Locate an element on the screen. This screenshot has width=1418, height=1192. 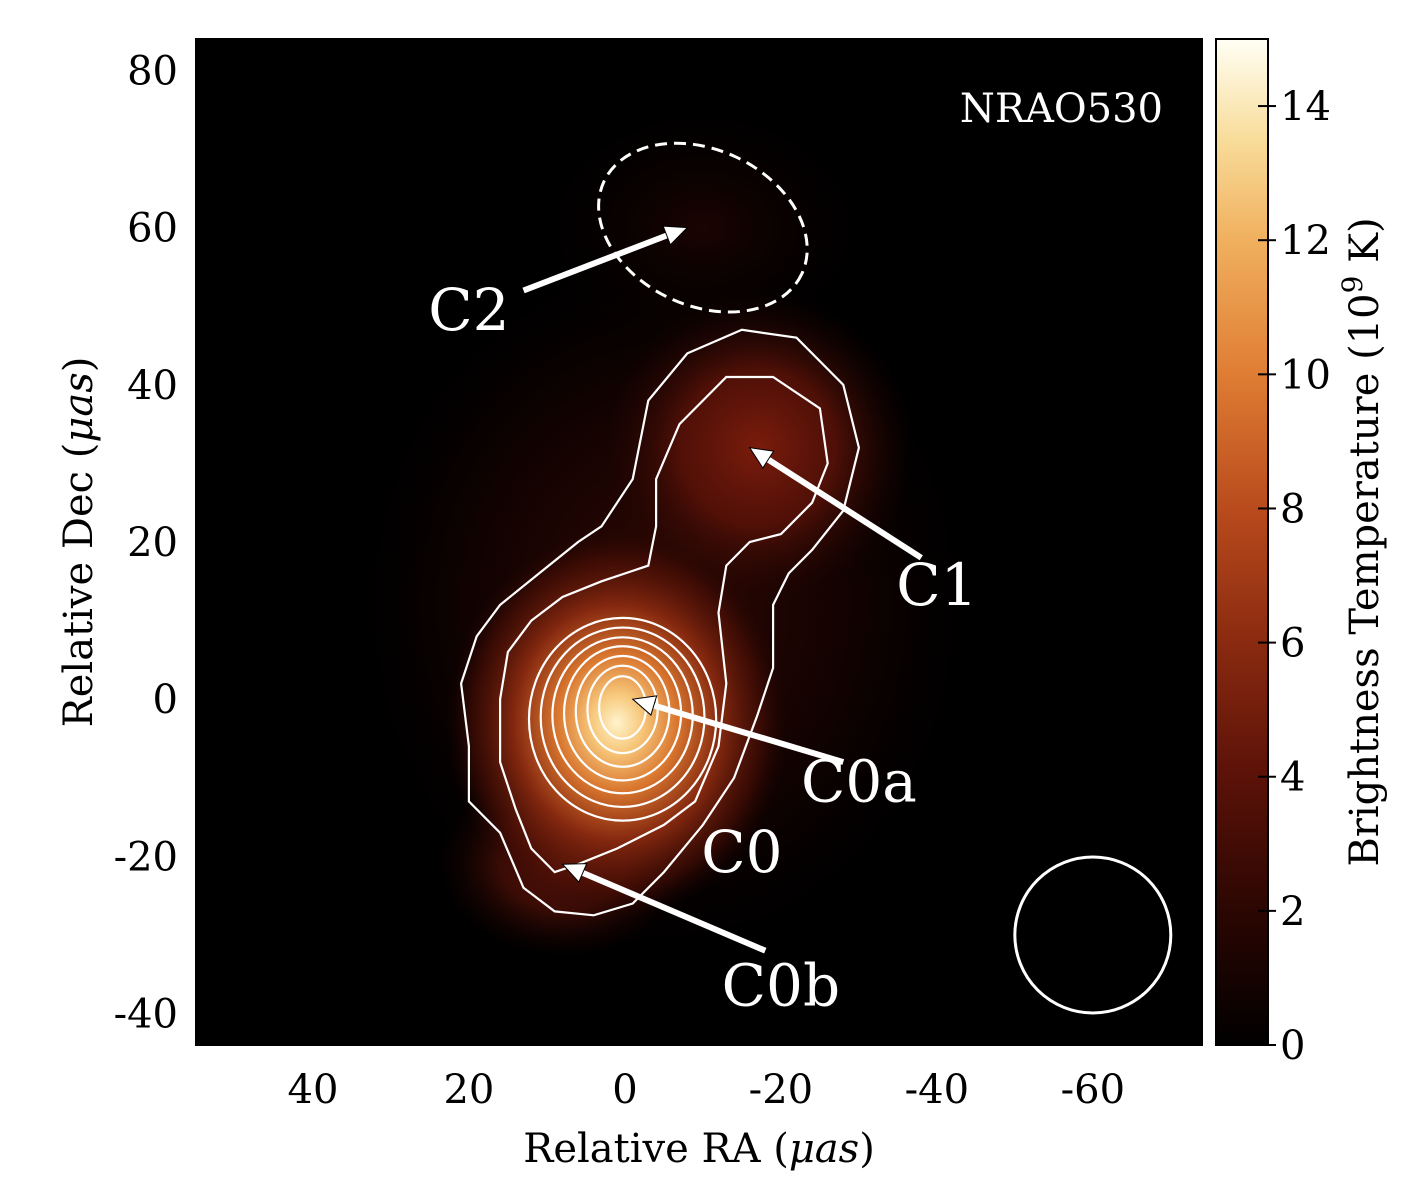
c2-ellipse is located at coordinates (703, 227).